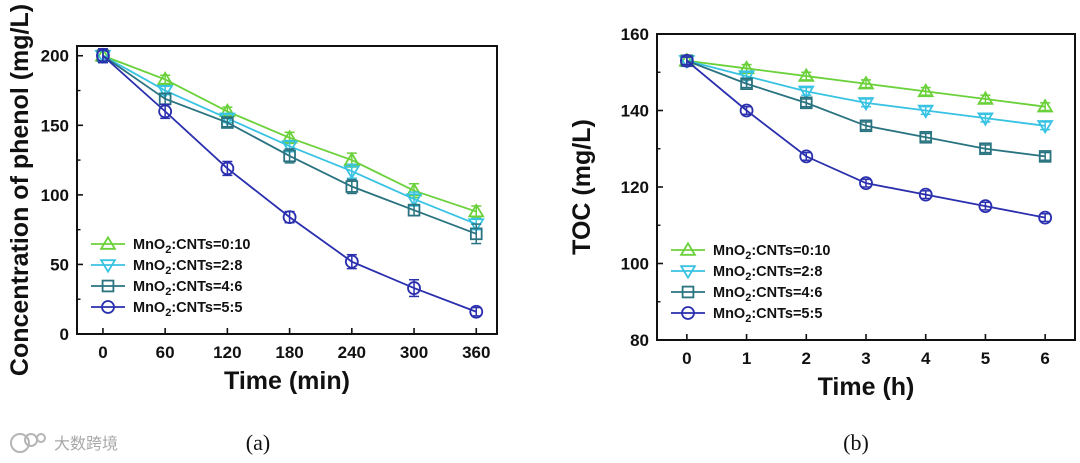  Describe the element at coordinates (187, 288) in the screenshot. I see `legend-label: MnO2:CNTs=4:6` at that location.